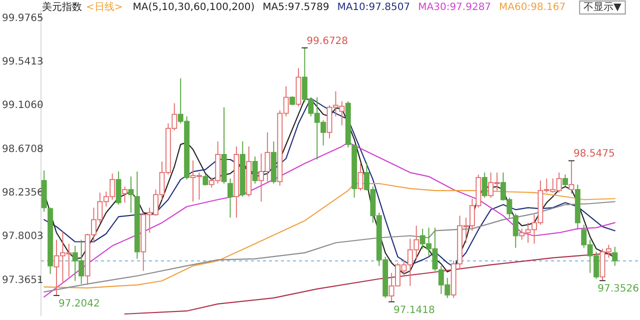 This screenshot has width=640, height=320. I want to click on y-tick-label: 98.6708, so click(23, 149).